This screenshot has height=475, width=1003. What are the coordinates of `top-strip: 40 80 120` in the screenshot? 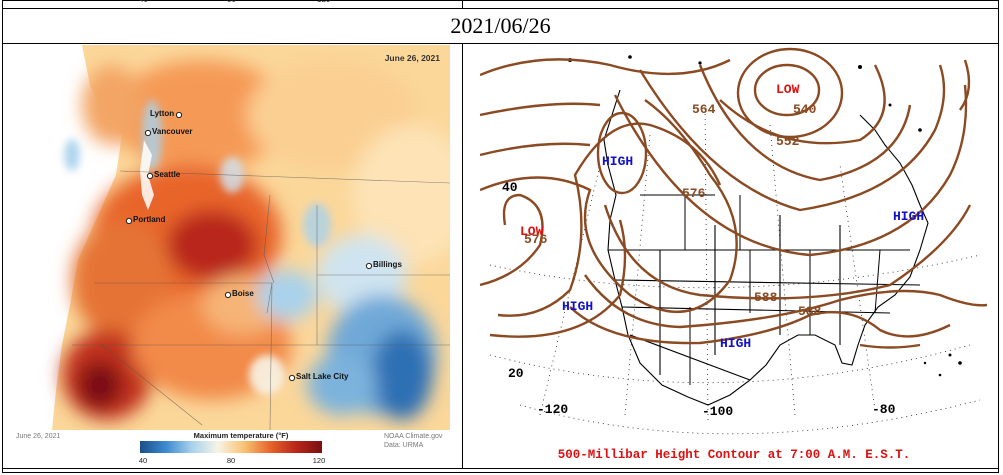 It's located at (500, 4).